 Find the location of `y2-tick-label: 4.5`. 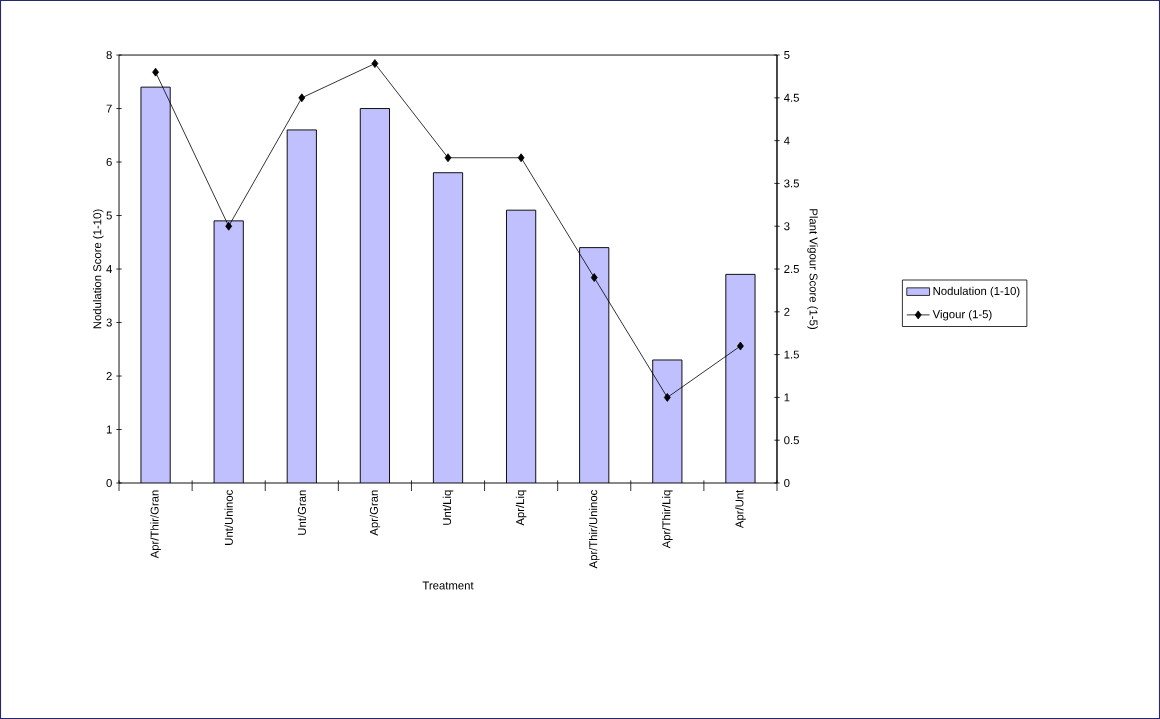

y2-tick-label: 4.5 is located at coordinates (791, 97).